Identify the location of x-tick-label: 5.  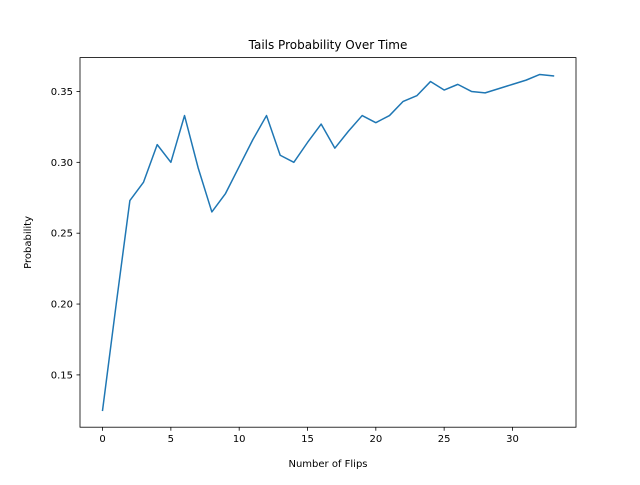
(171, 439).